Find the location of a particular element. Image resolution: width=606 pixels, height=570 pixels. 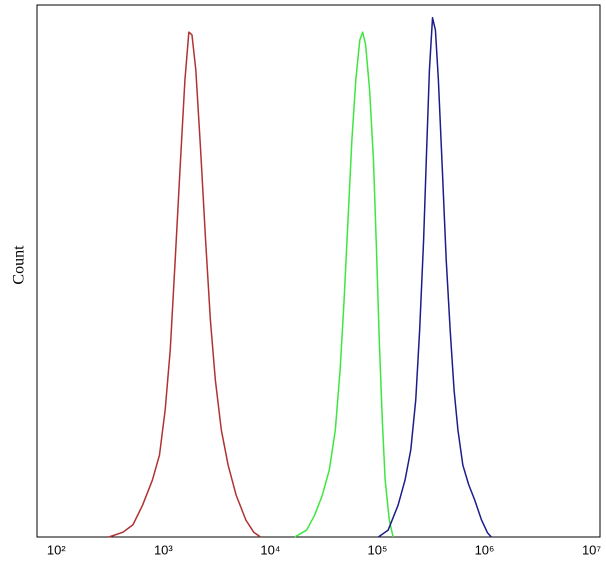

x-tick-label: 10⁴ is located at coordinates (270, 549).